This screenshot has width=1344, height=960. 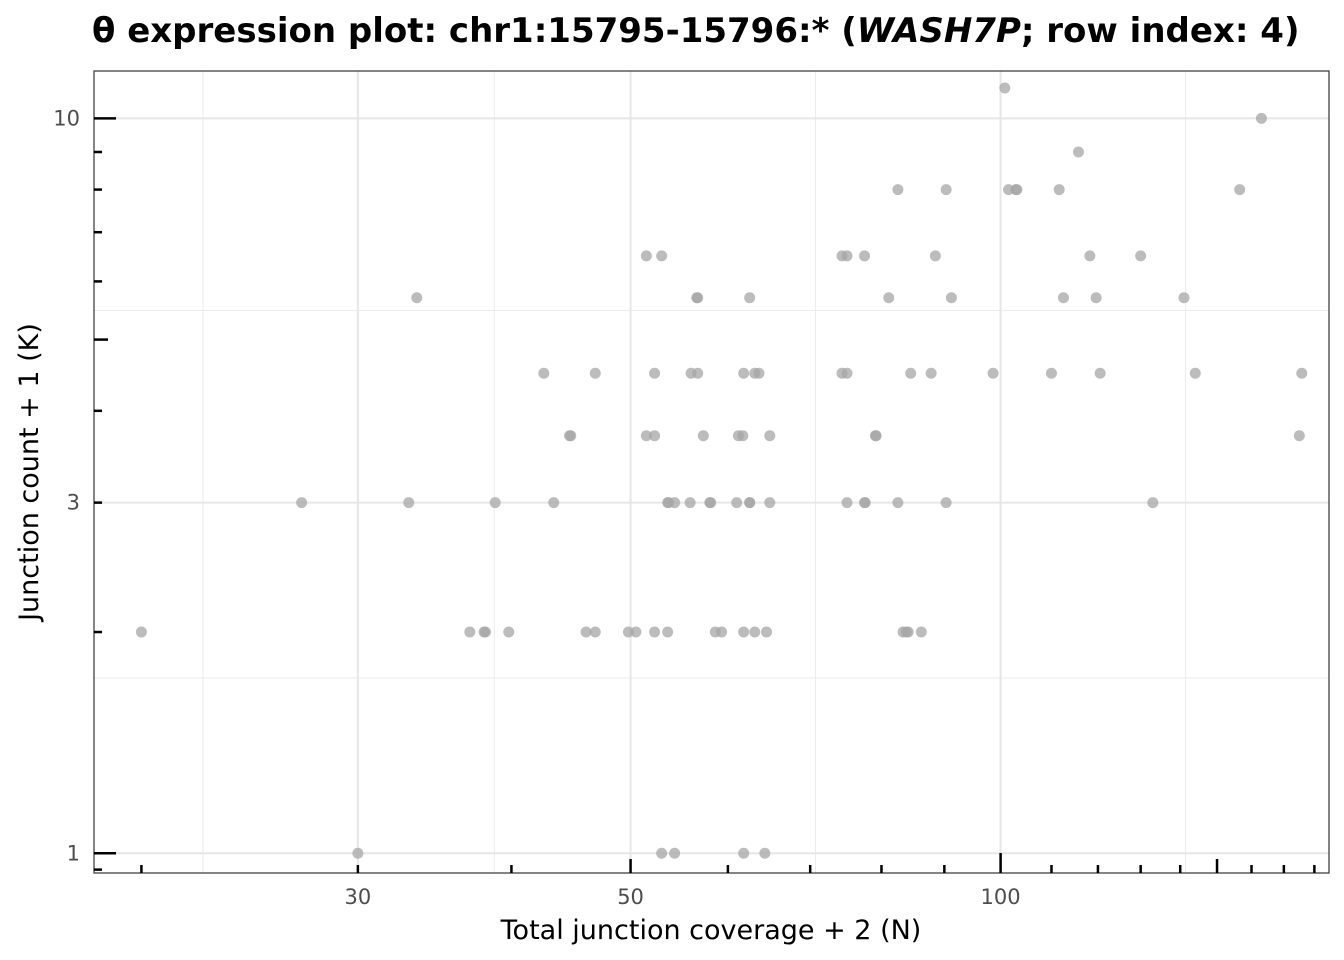 What do you see at coordinates (1160, 31) in the screenshot?
I see `chart-title-suffix: ; row index: 4)` at bounding box center [1160, 31].